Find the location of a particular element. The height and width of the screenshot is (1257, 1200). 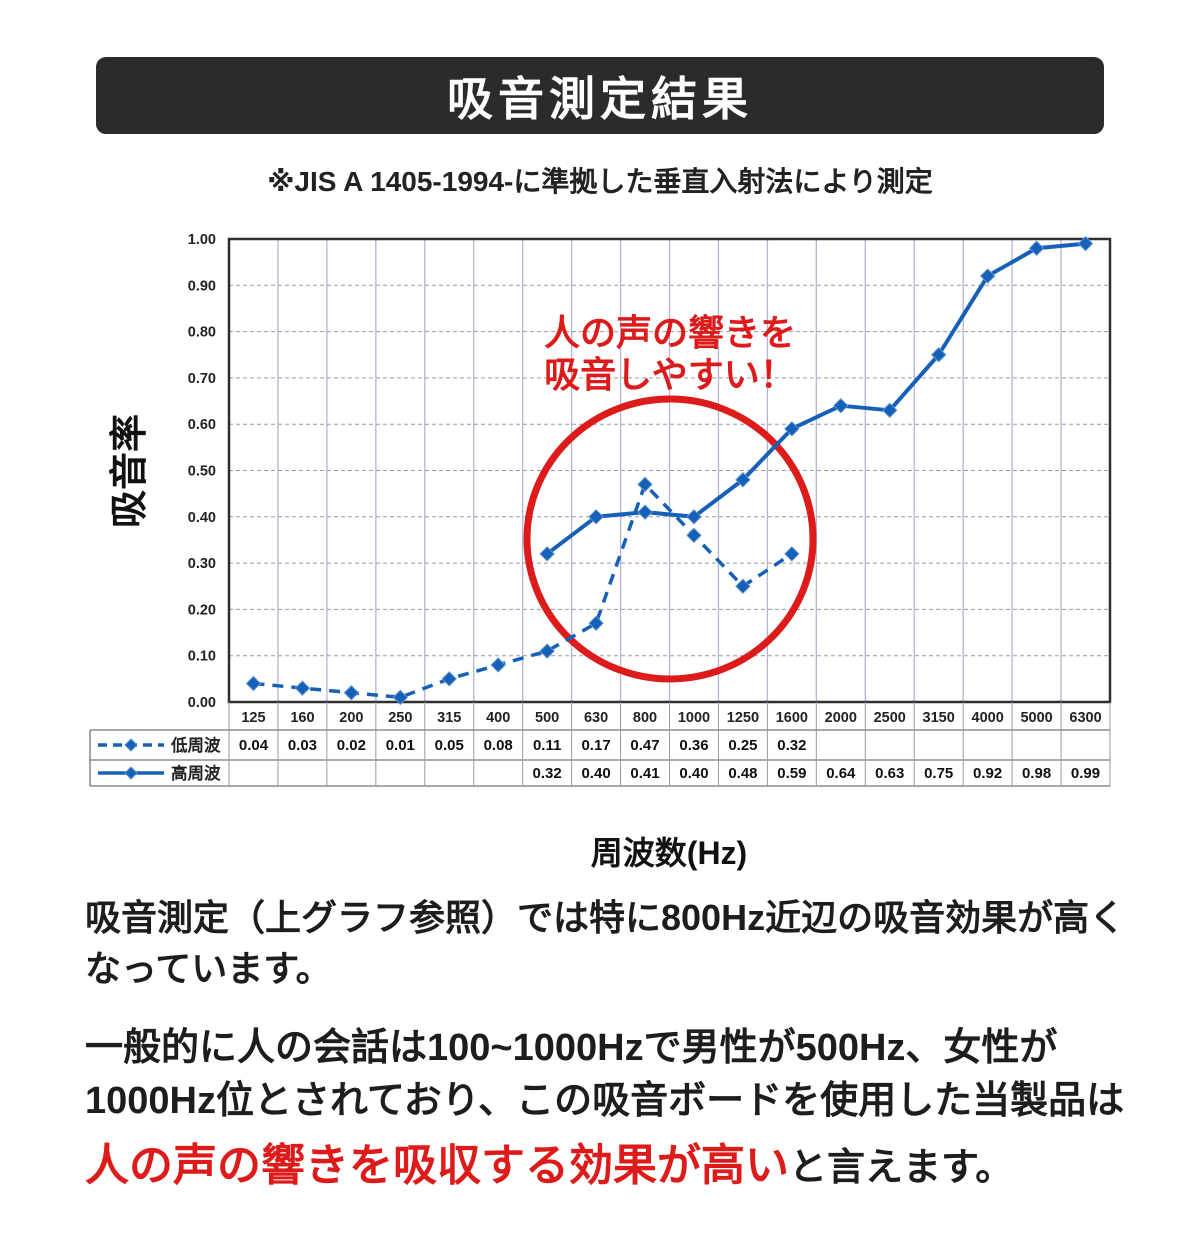

x-tick-label: 6300 is located at coordinates (1085, 718).